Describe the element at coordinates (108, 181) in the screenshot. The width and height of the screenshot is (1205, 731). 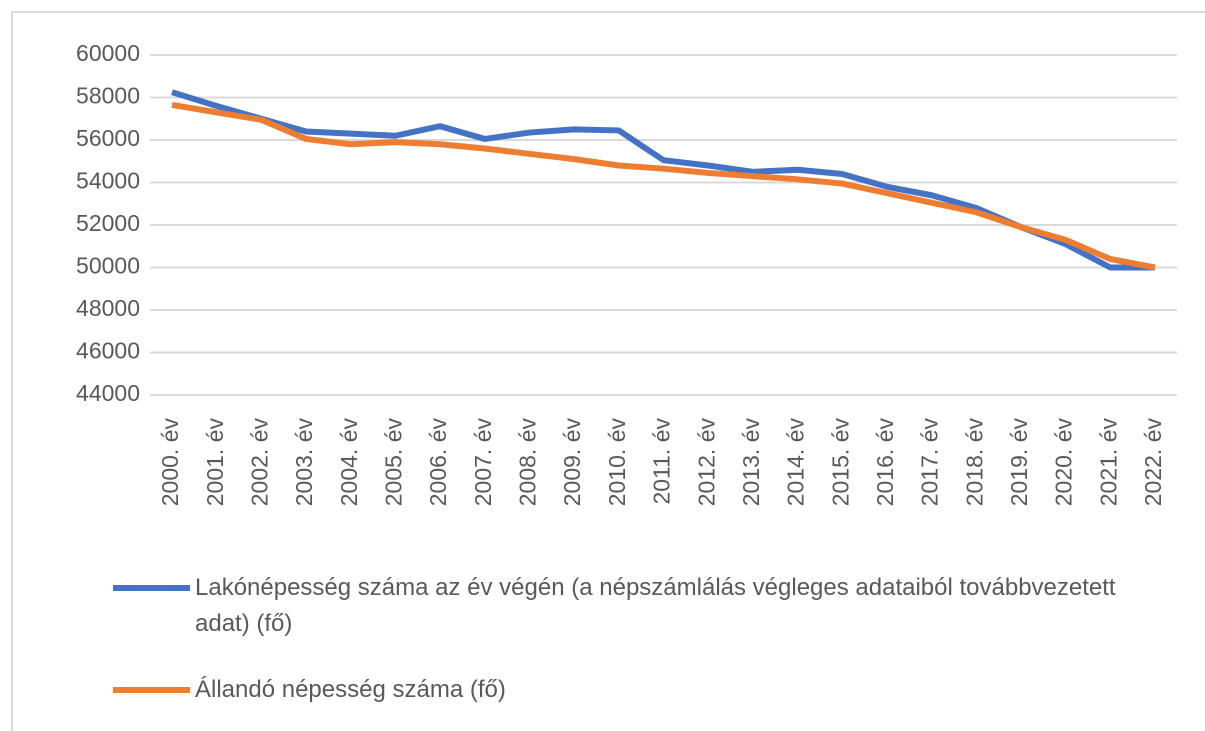
I see `y-tick-label: 54000` at that location.